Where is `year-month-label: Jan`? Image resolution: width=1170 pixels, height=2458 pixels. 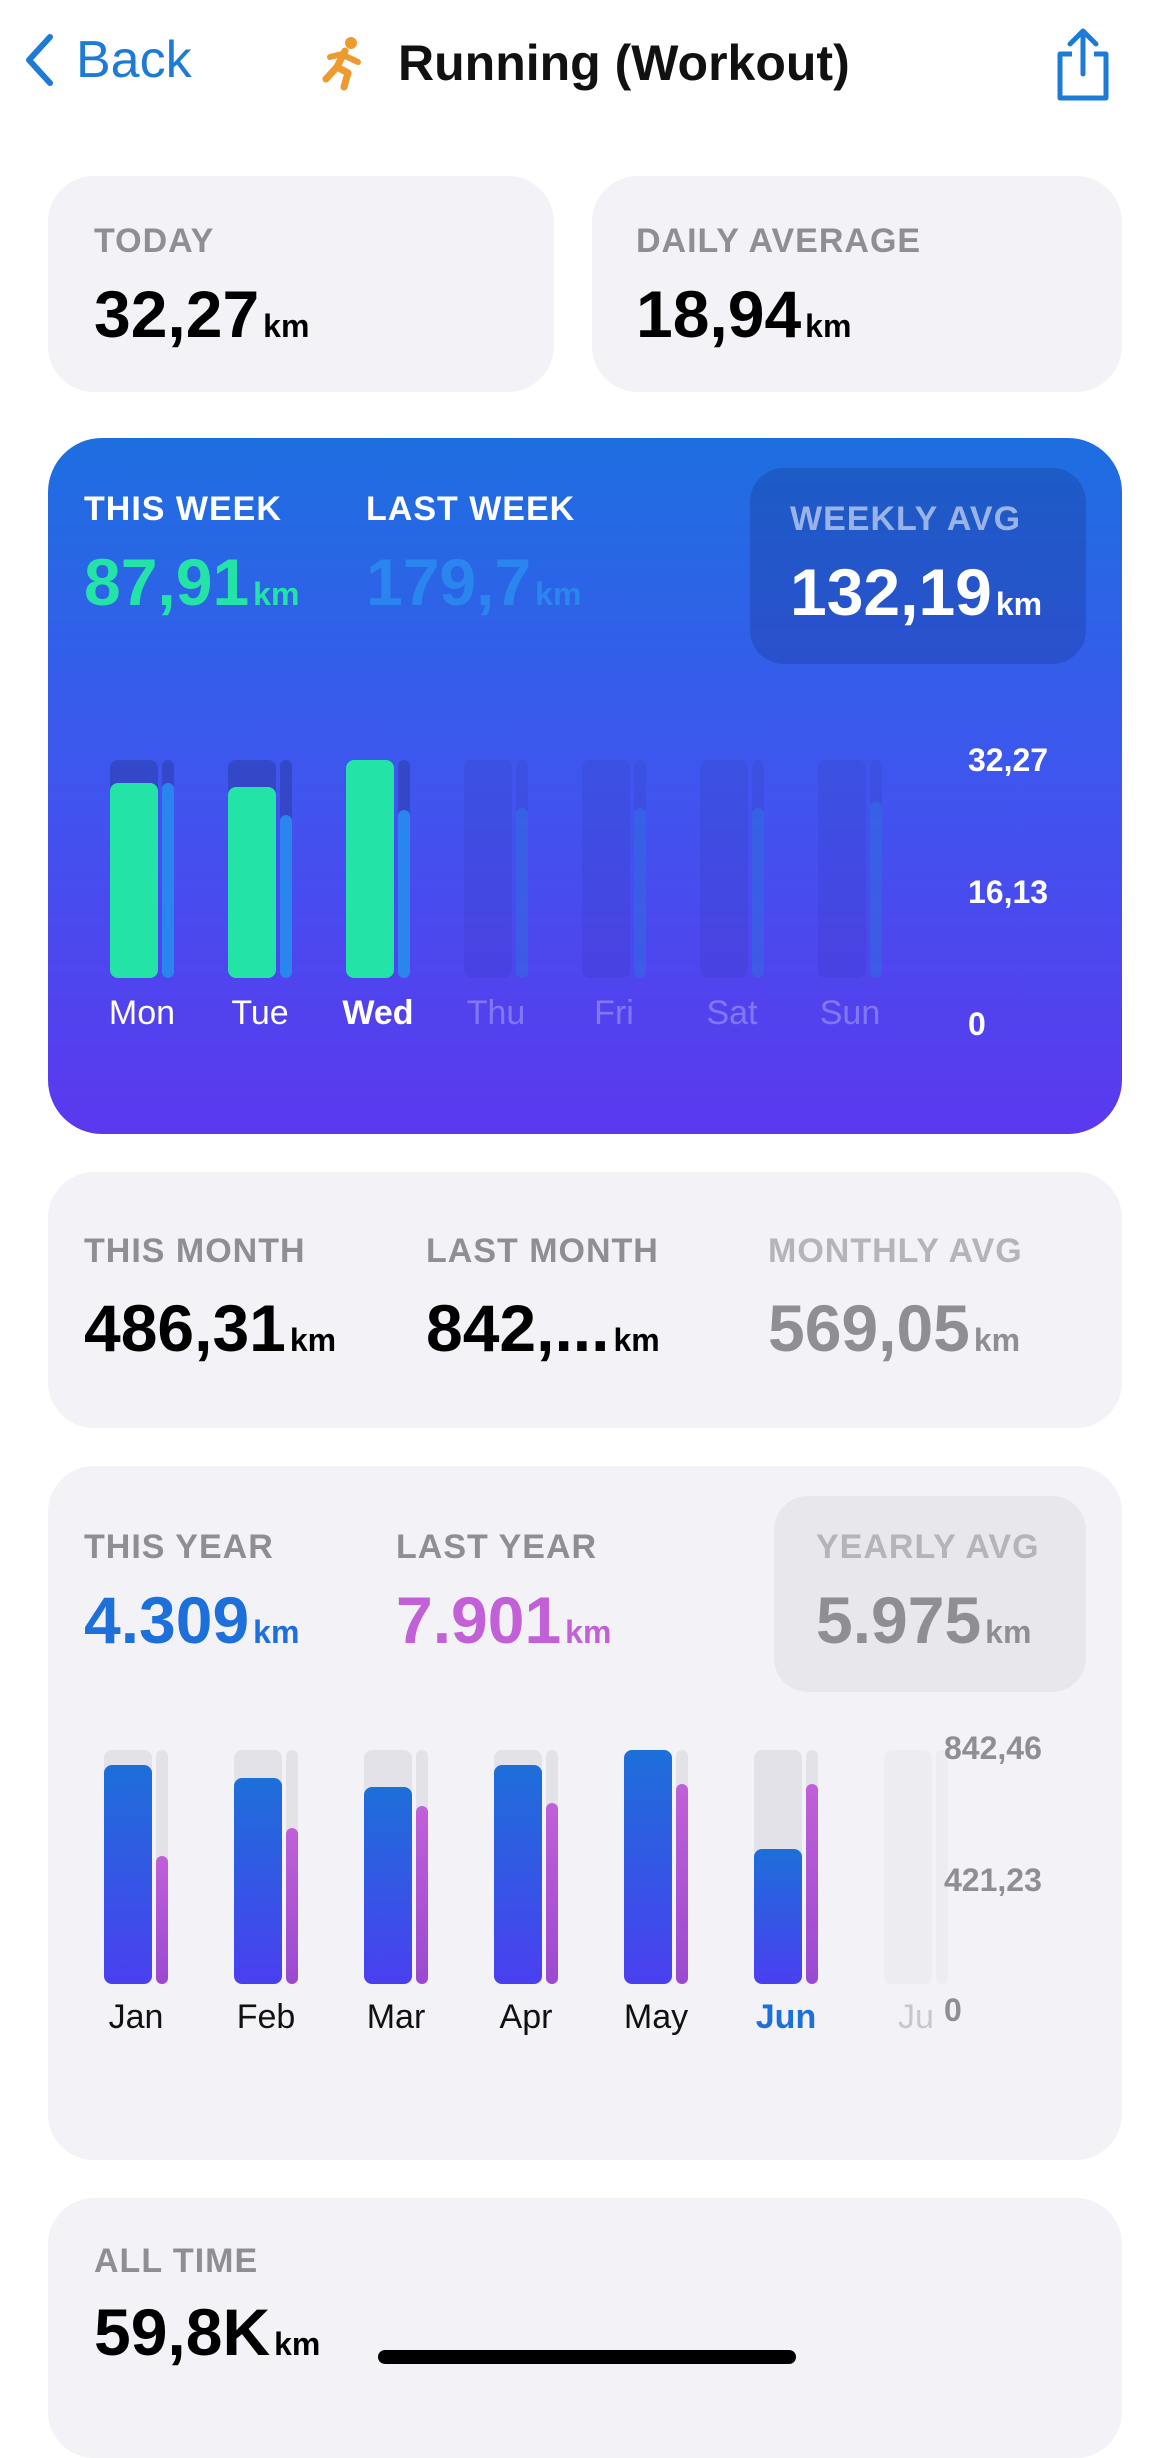 year-month-label: Jan is located at coordinates (136, 2017).